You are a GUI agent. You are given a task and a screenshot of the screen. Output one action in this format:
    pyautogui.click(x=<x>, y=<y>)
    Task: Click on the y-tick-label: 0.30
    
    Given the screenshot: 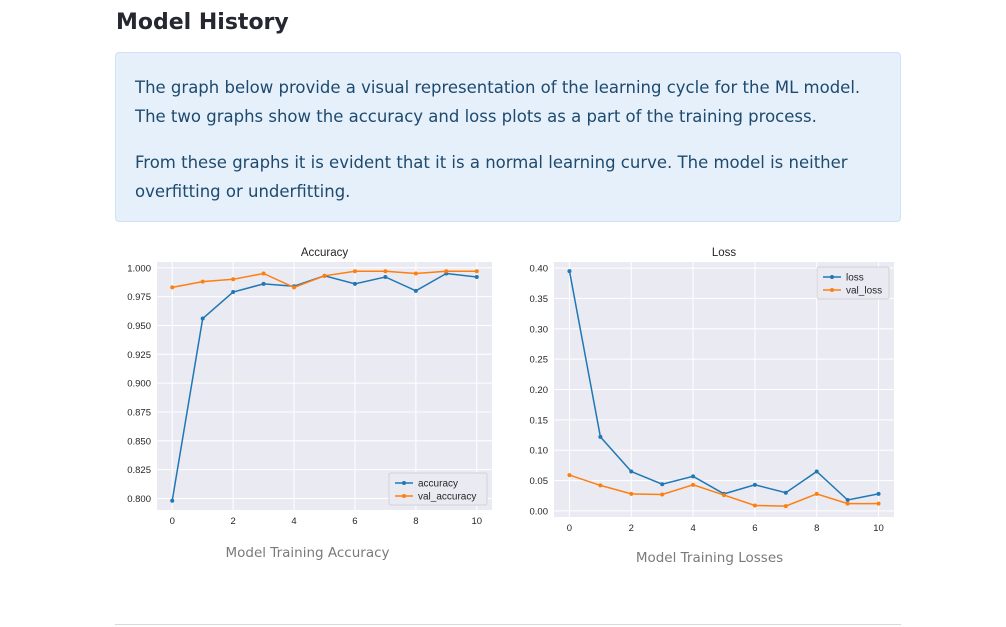 What is the action you would take?
    pyautogui.click(x=539, y=329)
    